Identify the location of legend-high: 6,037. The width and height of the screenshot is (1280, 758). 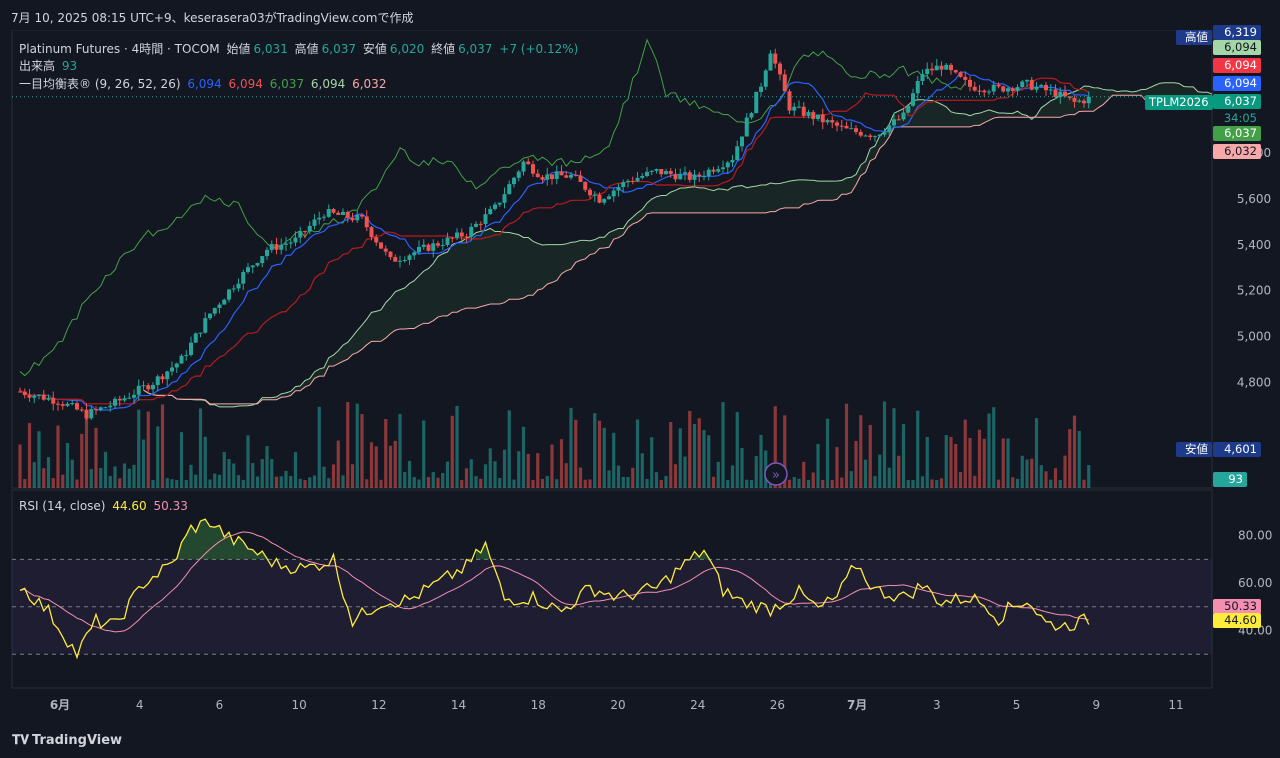
(339, 49).